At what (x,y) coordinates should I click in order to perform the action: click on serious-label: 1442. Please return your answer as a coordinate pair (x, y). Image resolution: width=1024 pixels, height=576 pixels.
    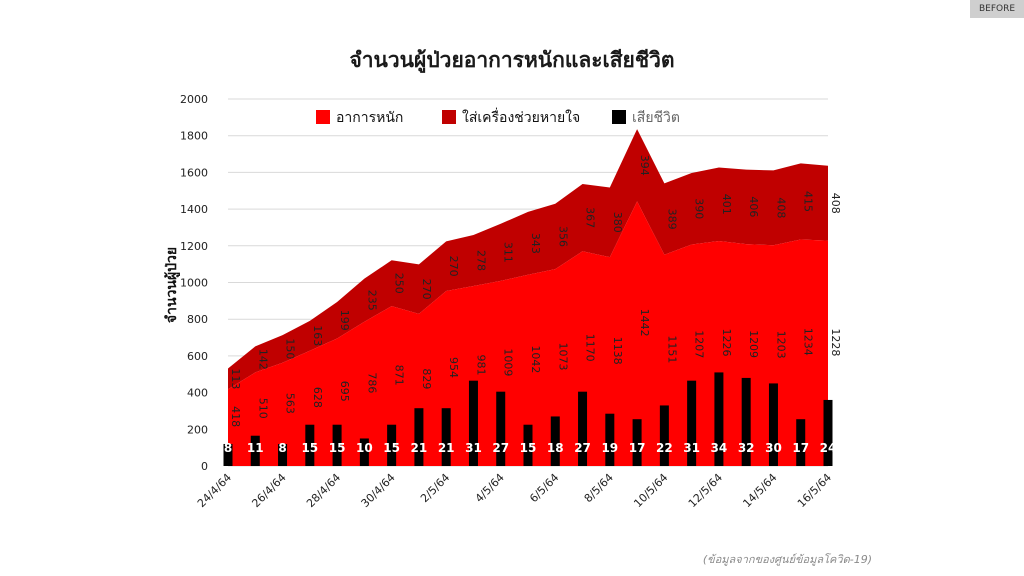
    Looking at the image, I should click on (644, 323).